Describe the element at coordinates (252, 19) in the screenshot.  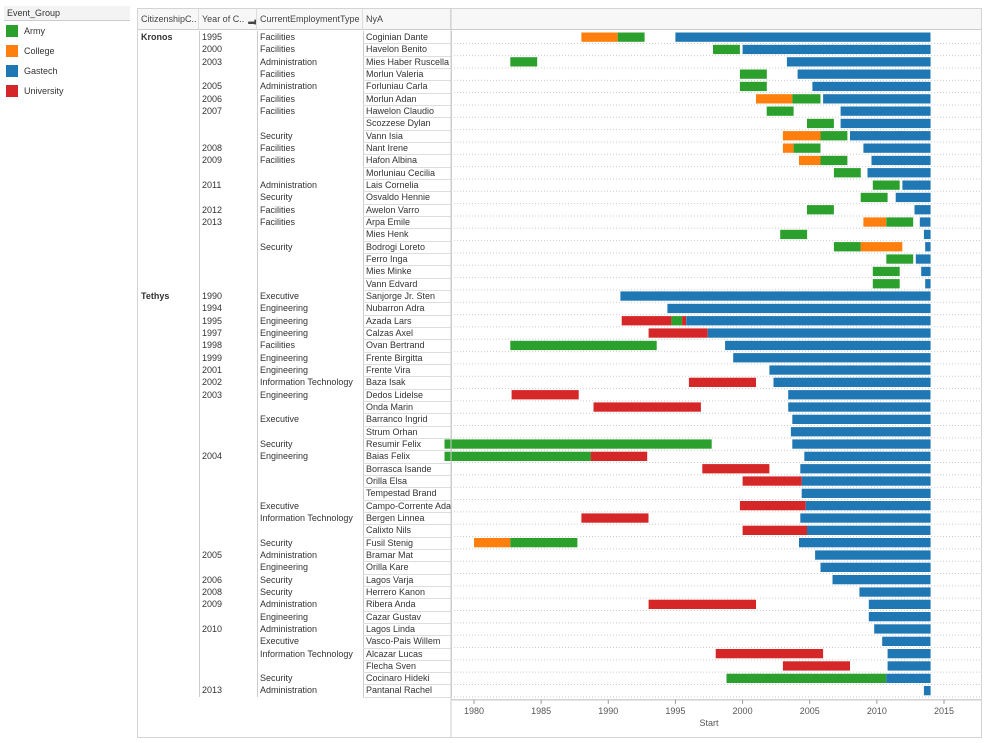
I see `sort-icon: ▂▄` at that location.